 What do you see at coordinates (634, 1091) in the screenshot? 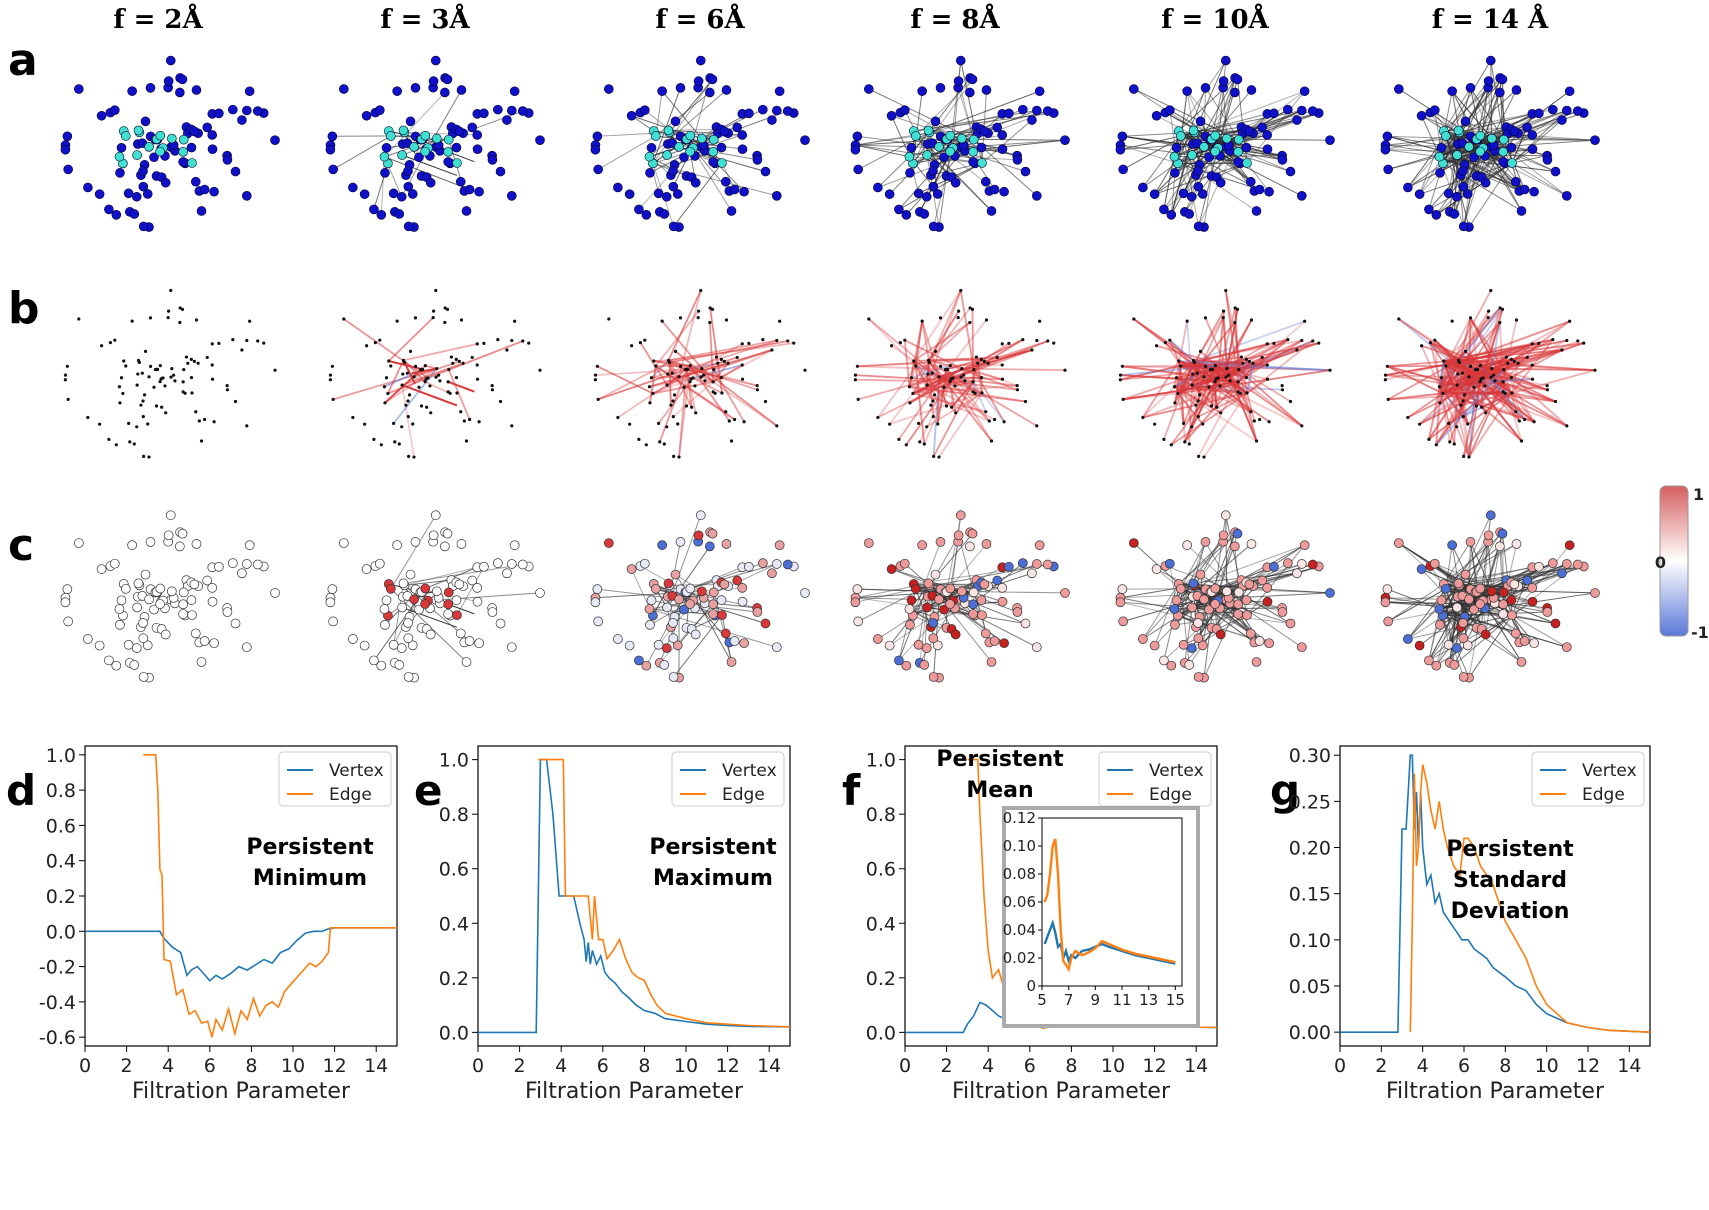
I see `x-axis-label: Filtration Parameter` at bounding box center [634, 1091].